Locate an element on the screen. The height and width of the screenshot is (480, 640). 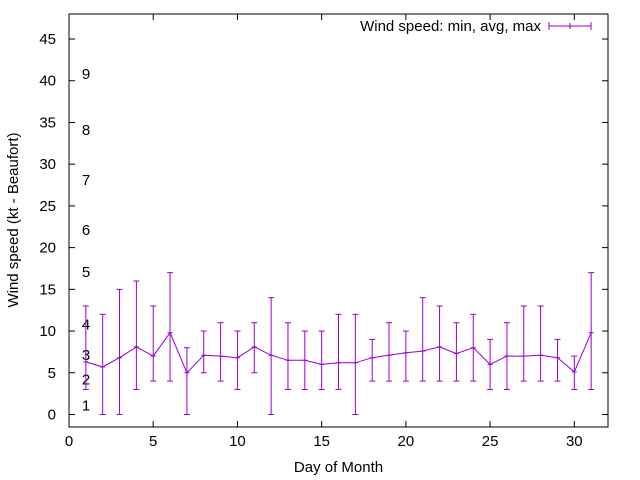
x-axis-label: Day of Month is located at coordinates (338, 467).